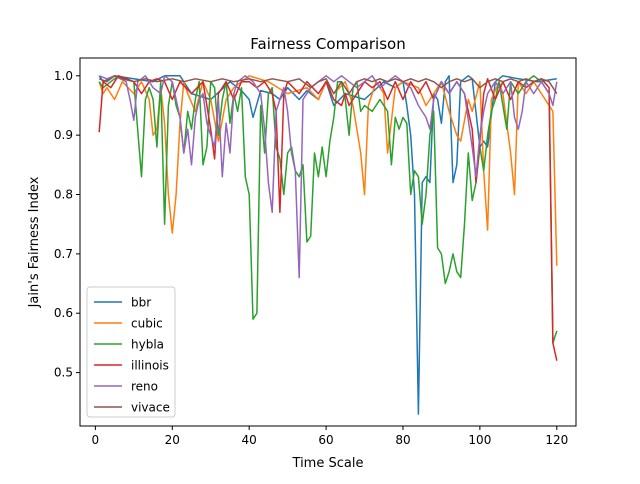  I want to click on x-tick-label: 40, so click(249, 440).